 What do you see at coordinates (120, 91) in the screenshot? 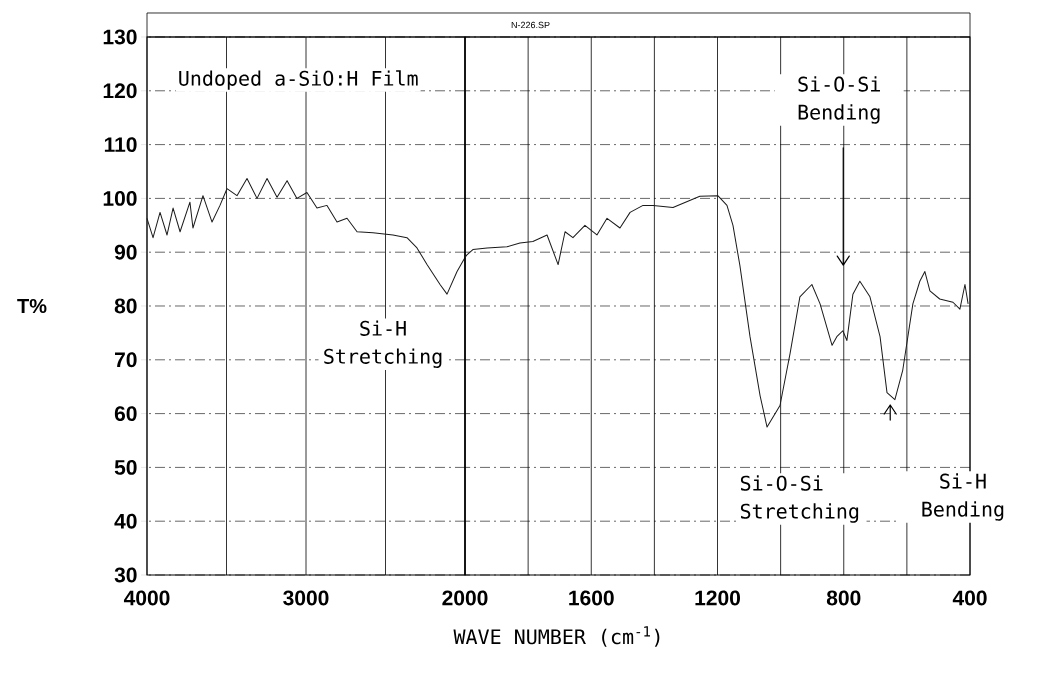
I see `y-tick-label: 120` at bounding box center [120, 91].